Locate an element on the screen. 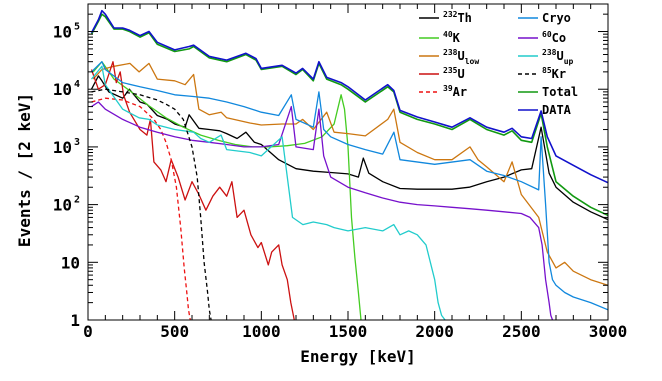  x-tick-label: 2500 is located at coordinates (521, 331).